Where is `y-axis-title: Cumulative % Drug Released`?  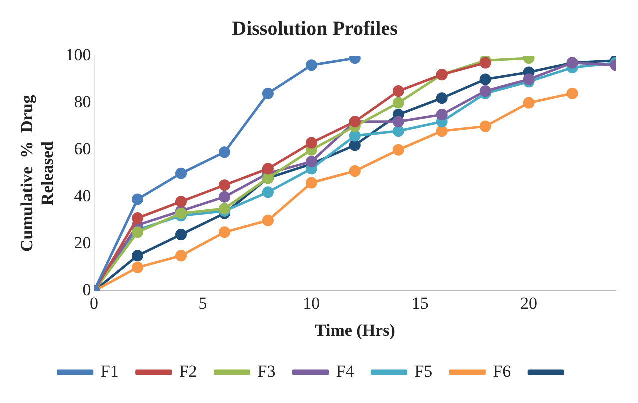 y-axis-title: Cumulative % Drug Released is located at coordinates (37, 173).